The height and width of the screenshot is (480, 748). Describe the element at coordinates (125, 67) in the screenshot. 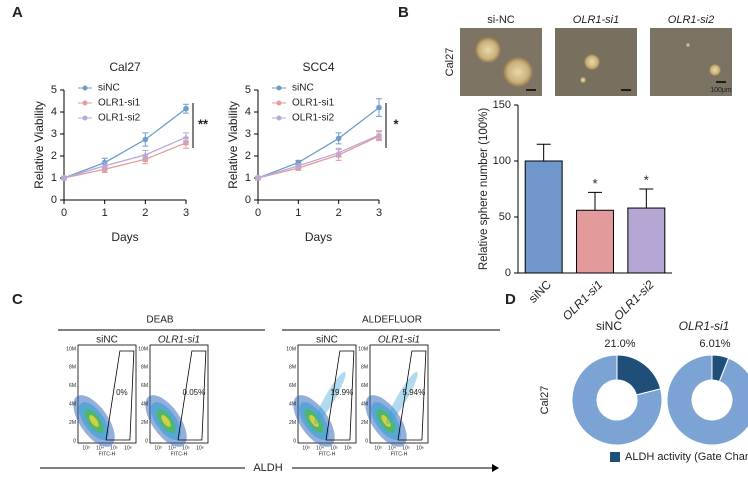

I see `chart-title: Cal27` at that location.